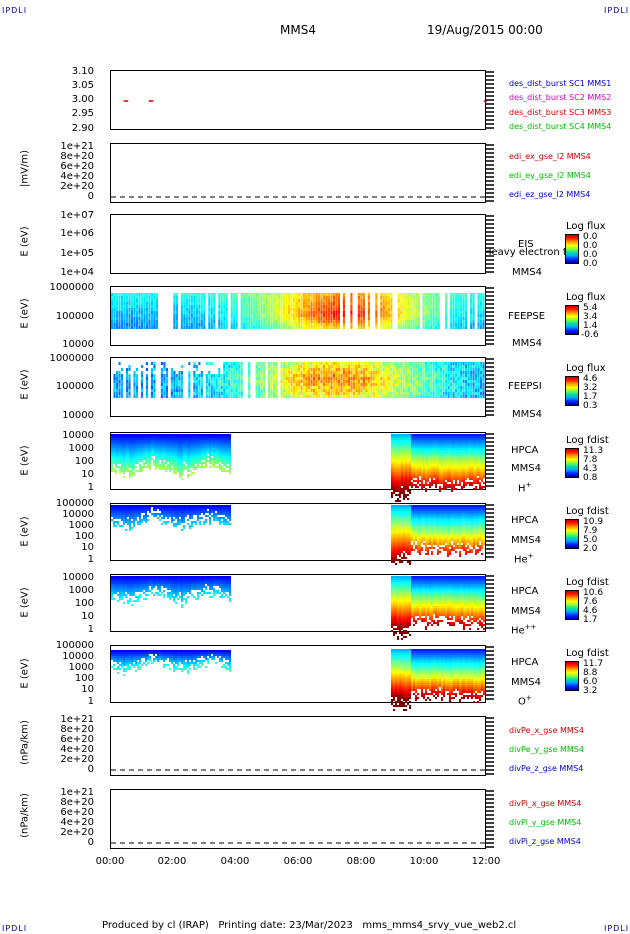 Image resolution: width=630 pixels, height=934 pixels. I want to click on eis-plot-area, so click(299, 245).